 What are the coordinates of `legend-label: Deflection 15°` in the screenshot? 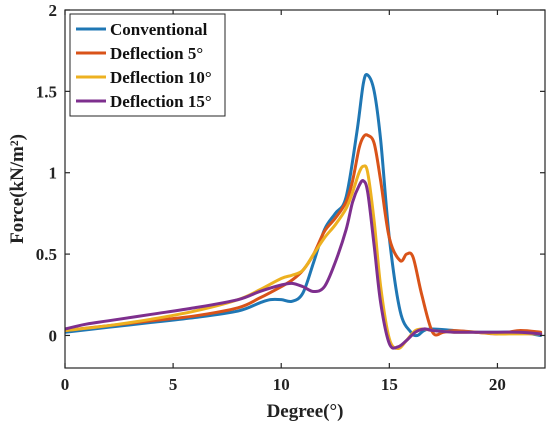 It's located at (161, 101).